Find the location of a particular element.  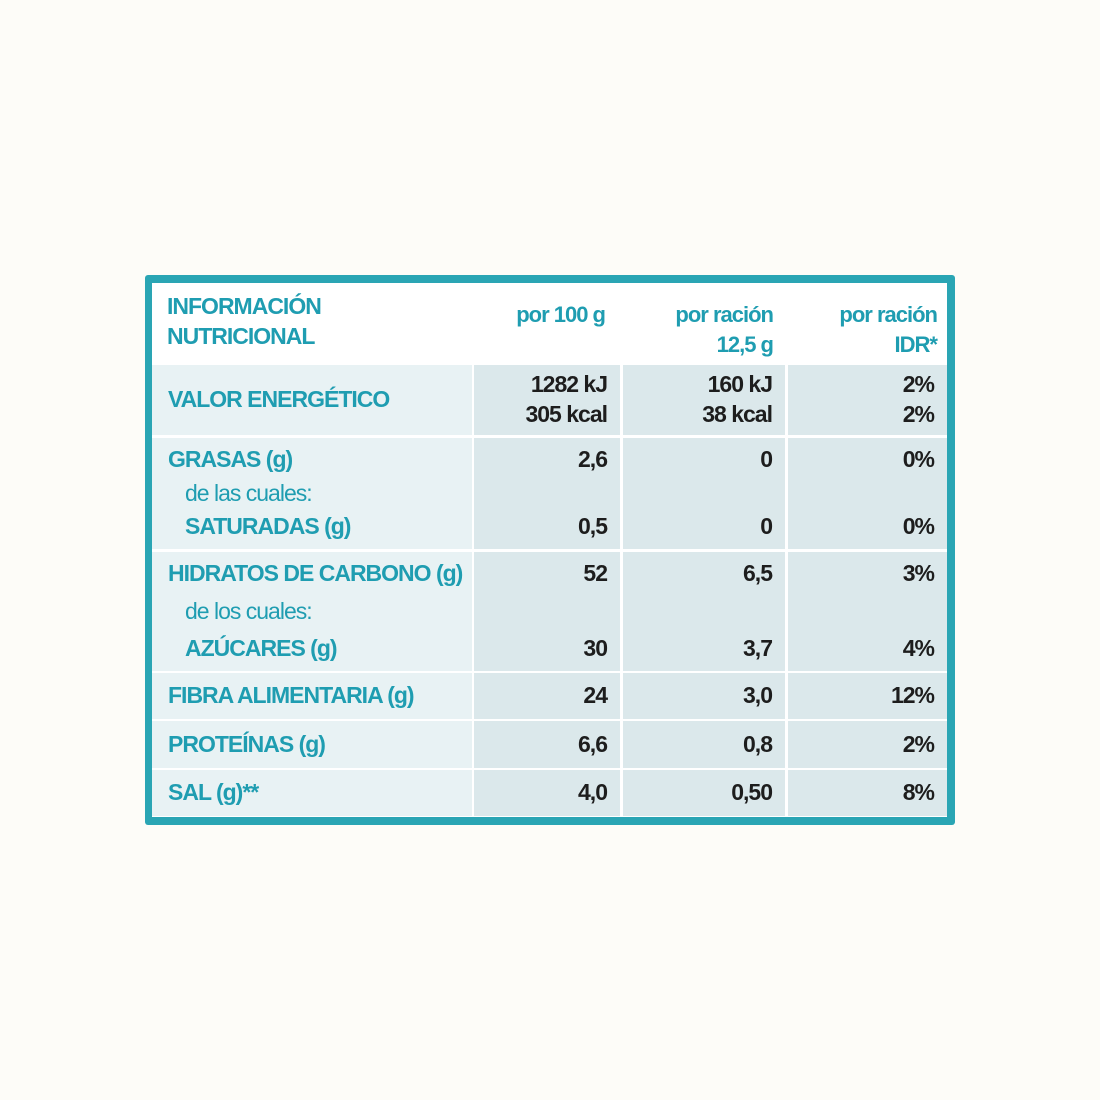

row-sublabel: SATURADAS (g) is located at coordinates (268, 526).